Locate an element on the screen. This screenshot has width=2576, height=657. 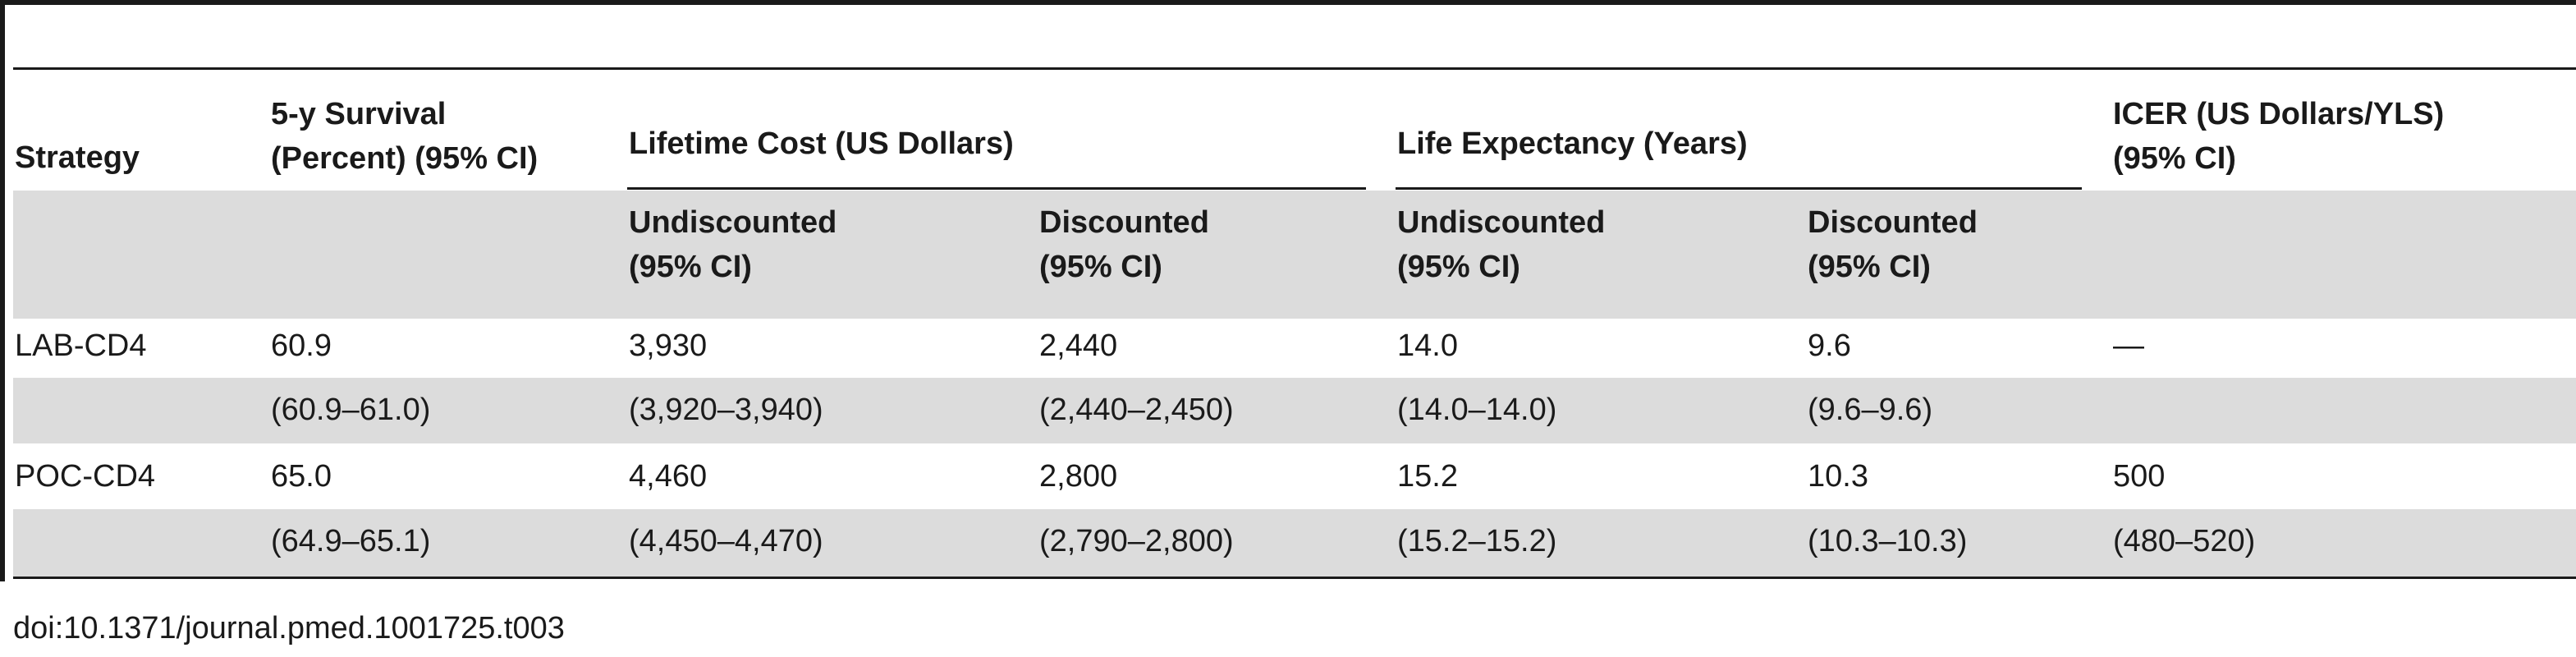
lifetime-cost-group-rule is located at coordinates (997, 188).